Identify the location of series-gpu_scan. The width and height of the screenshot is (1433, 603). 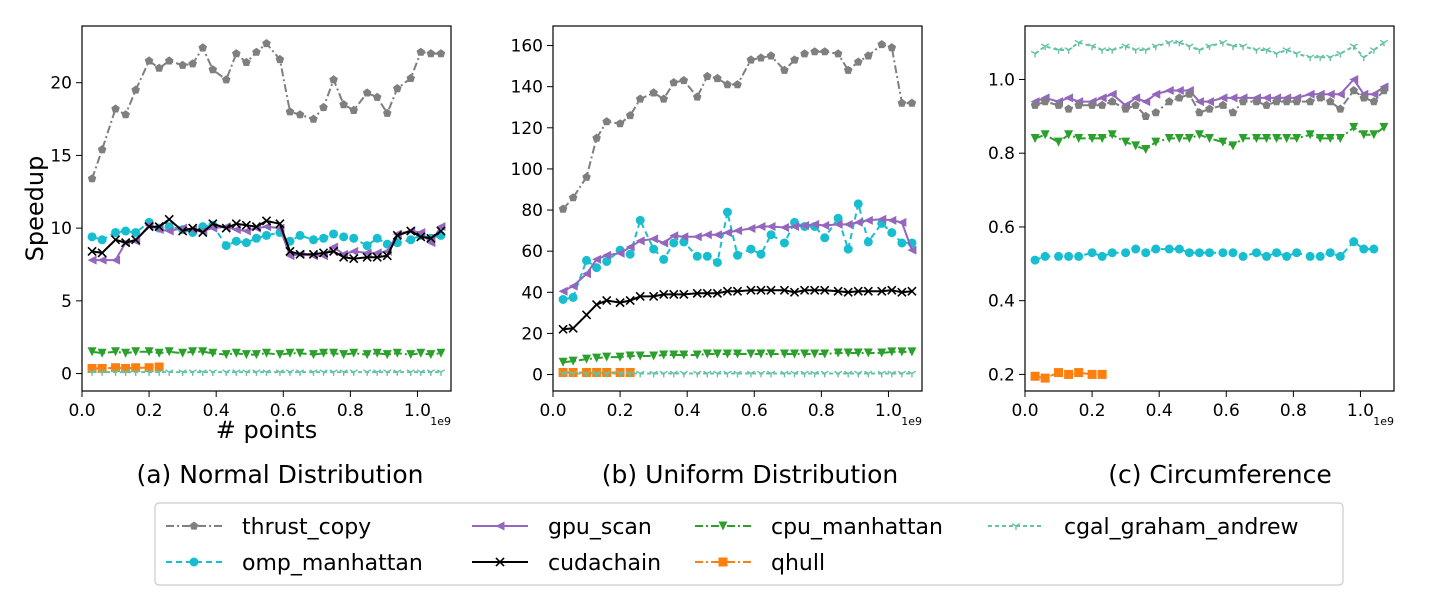
(737, 255).